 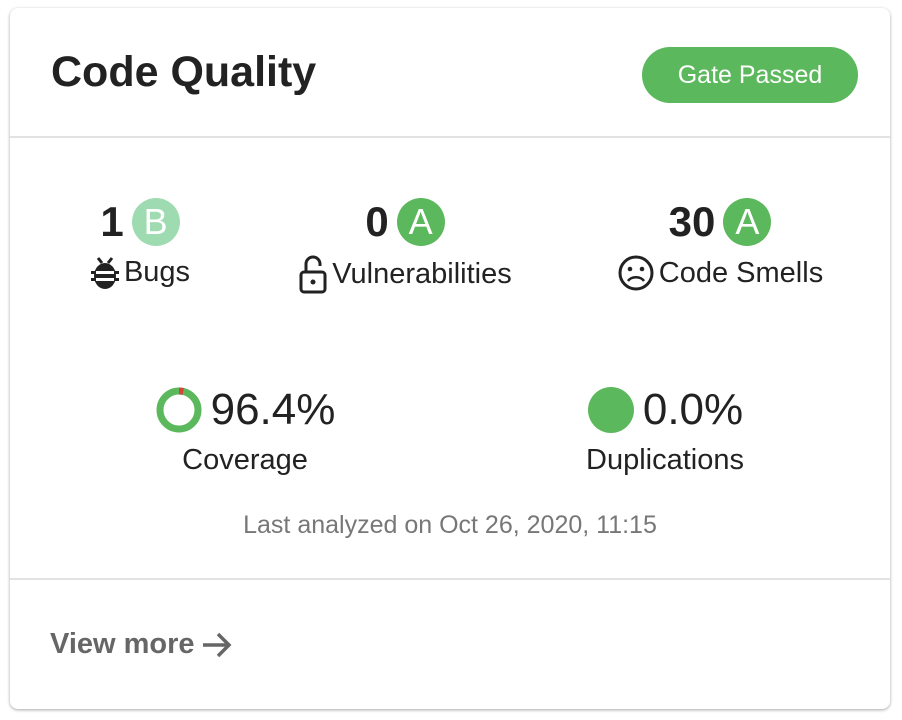 I want to click on coverage-donut-icon, so click(x=179, y=410).